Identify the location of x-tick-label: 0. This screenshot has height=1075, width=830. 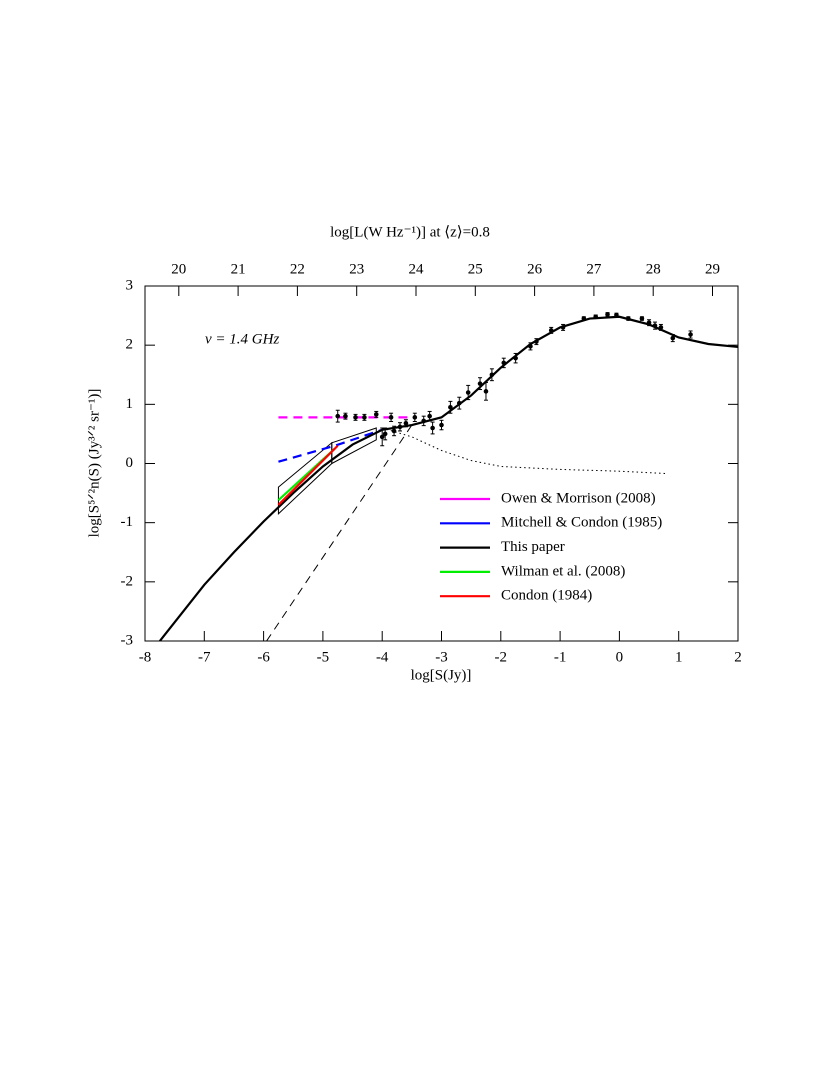
(620, 657).